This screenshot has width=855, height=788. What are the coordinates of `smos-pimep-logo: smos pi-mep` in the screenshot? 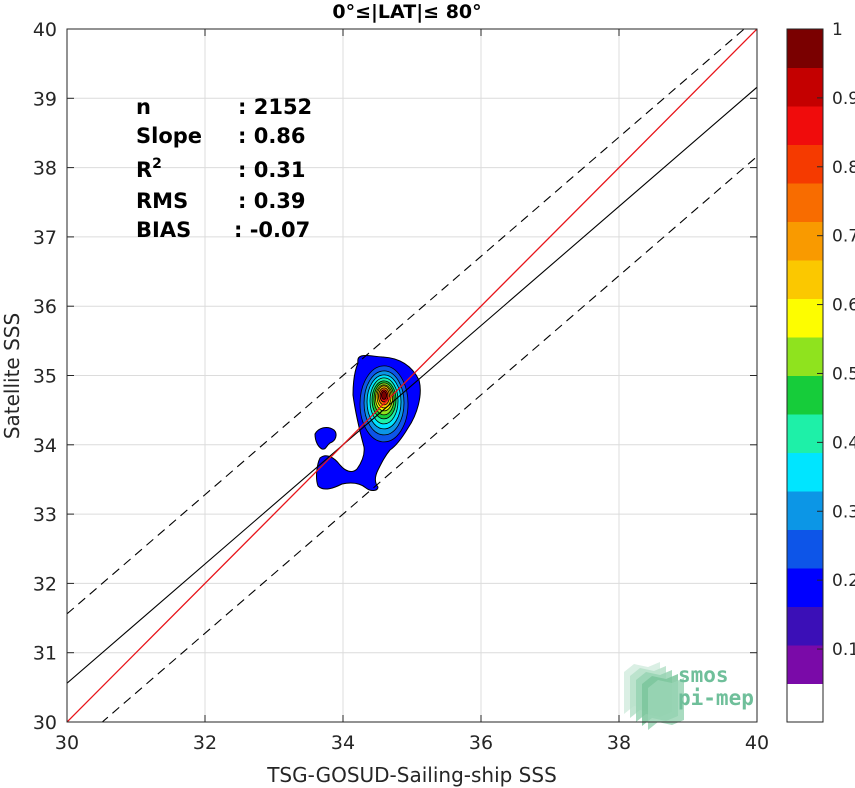 It's located at (689, 696).